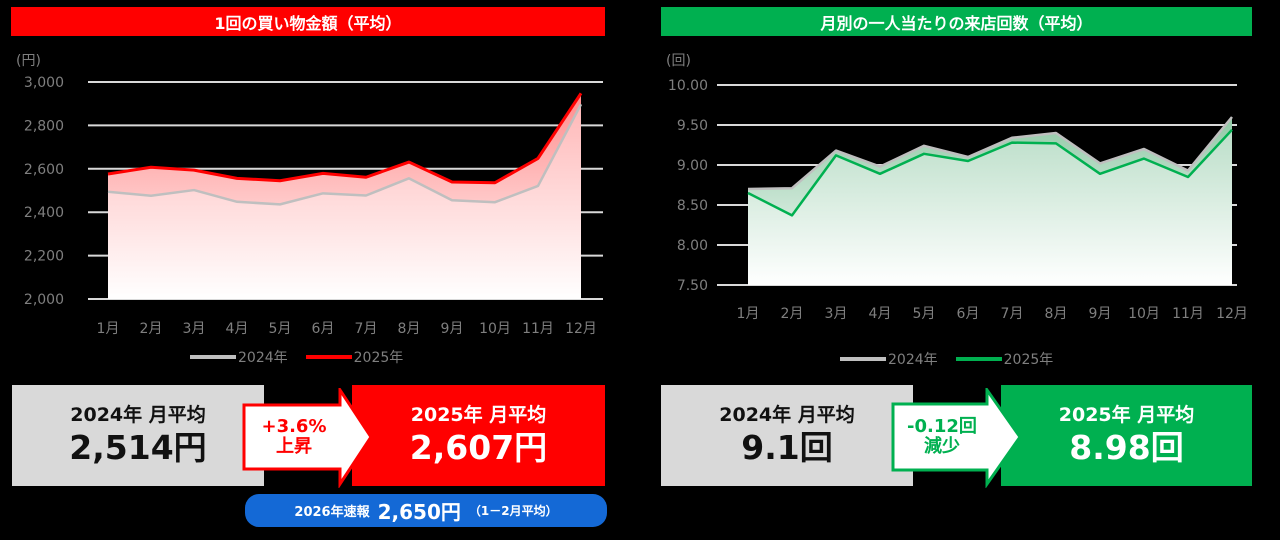  Describe the element at coordinates (44, 257) in the screenshot. I see `y-tick-label: 2,200` at that location.